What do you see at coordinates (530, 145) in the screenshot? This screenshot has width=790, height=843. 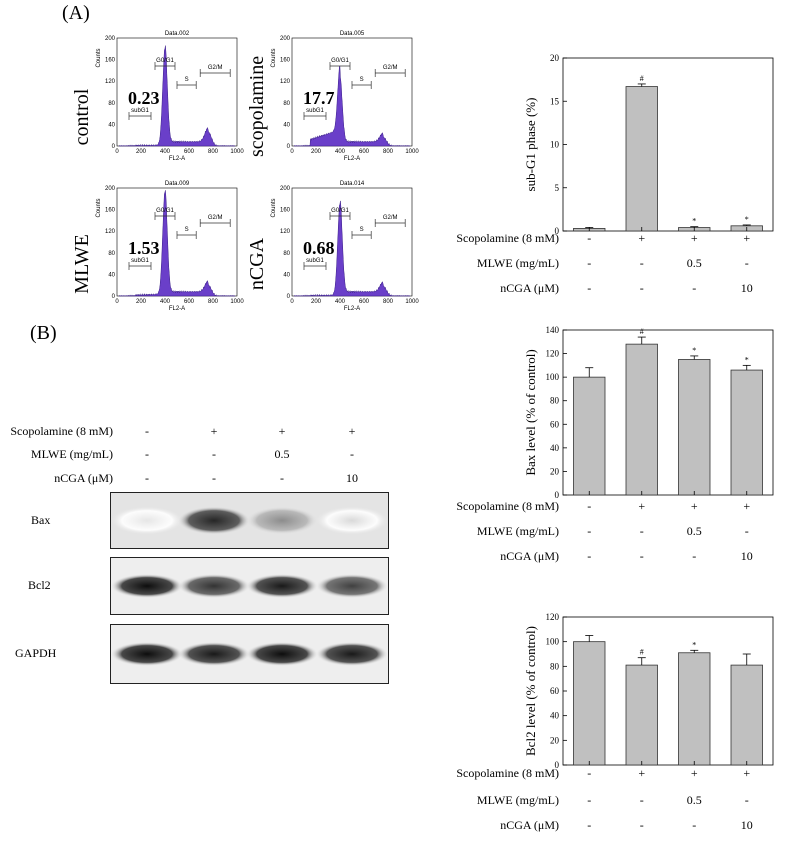 I see `y-axis-label: sub-G1 phase (%)` at bounding box center [530, 145].